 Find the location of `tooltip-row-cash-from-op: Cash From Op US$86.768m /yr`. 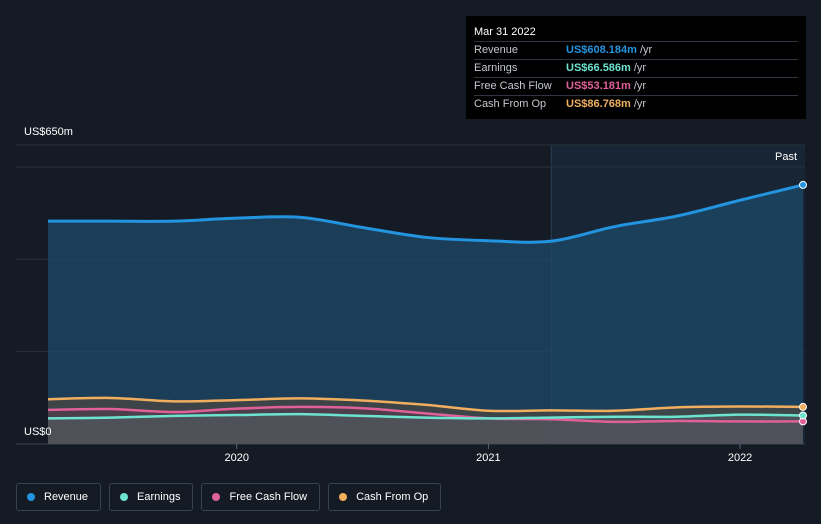

tooltip-row-cash-from-op: Cash From Op US$86.768m /yr is located at coordinates (636, 104).